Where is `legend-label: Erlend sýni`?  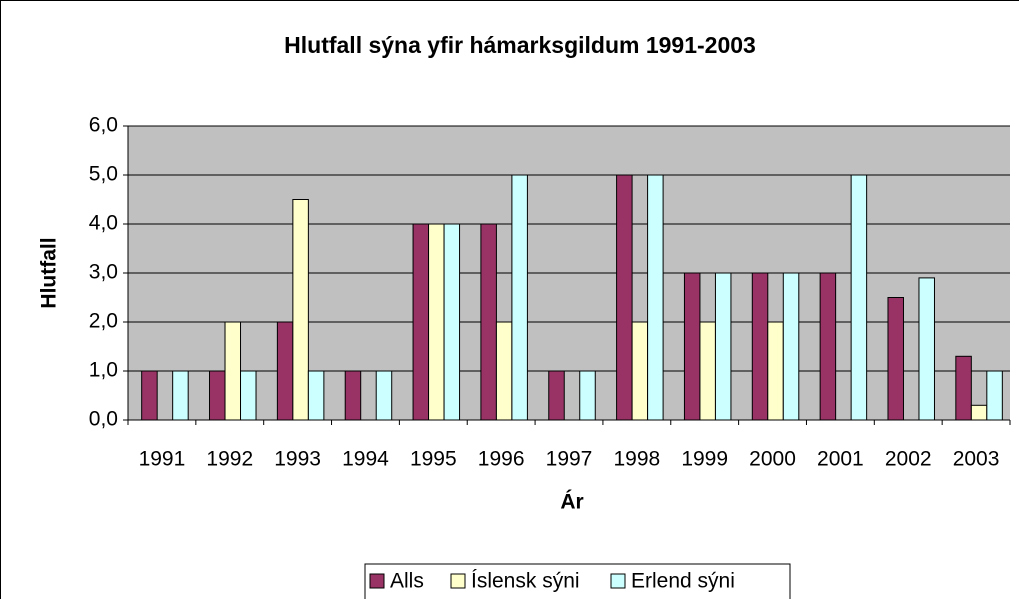 legend-label: Erlend sýni is located at coordinates (683, 581).